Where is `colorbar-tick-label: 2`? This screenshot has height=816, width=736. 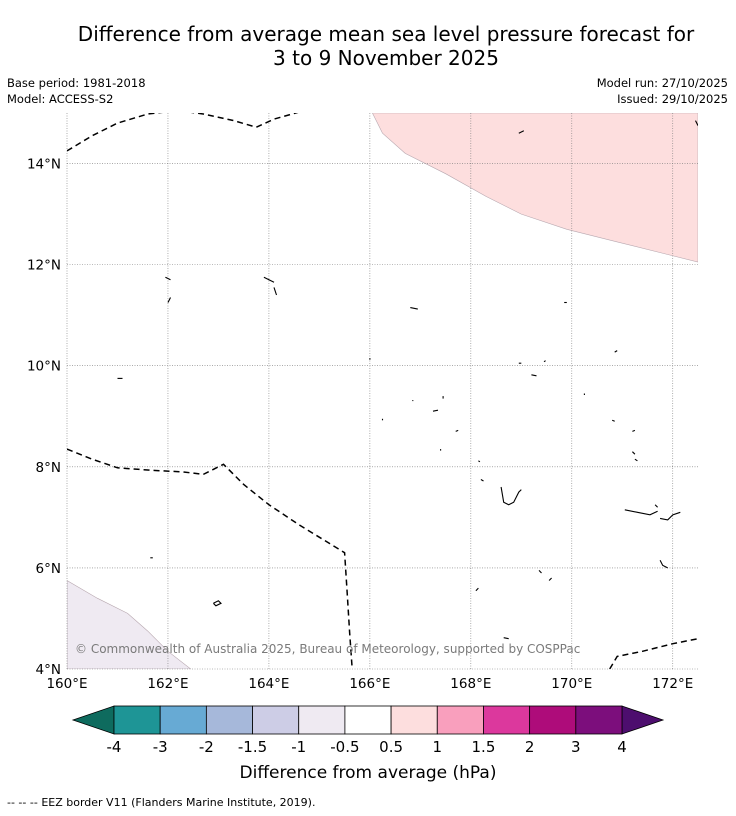
colorbar-tick-label: 2 is located at coordinates (530, 747).